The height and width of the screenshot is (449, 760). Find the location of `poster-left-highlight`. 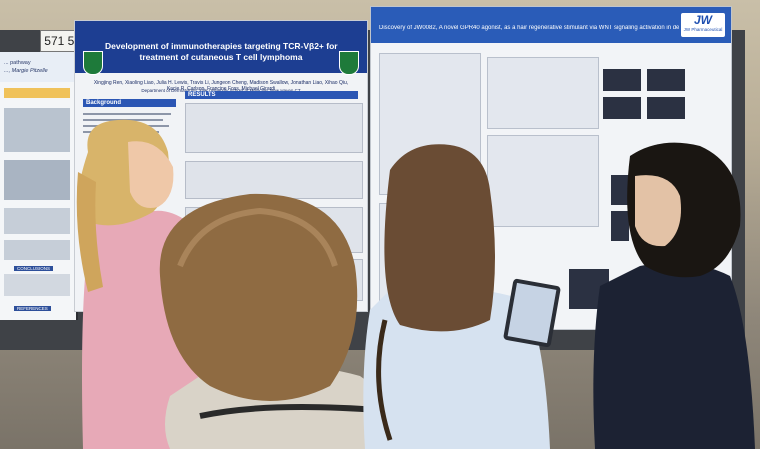

poster-left-highlight is located at coordinates (37, 93).